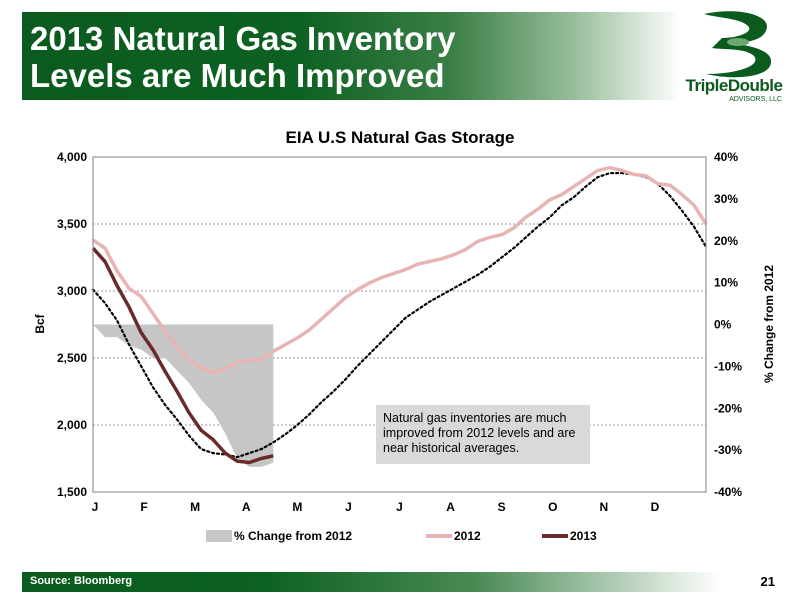 The image size is (800, 600). I want to click on company-logo-icon, so click(738, 44).